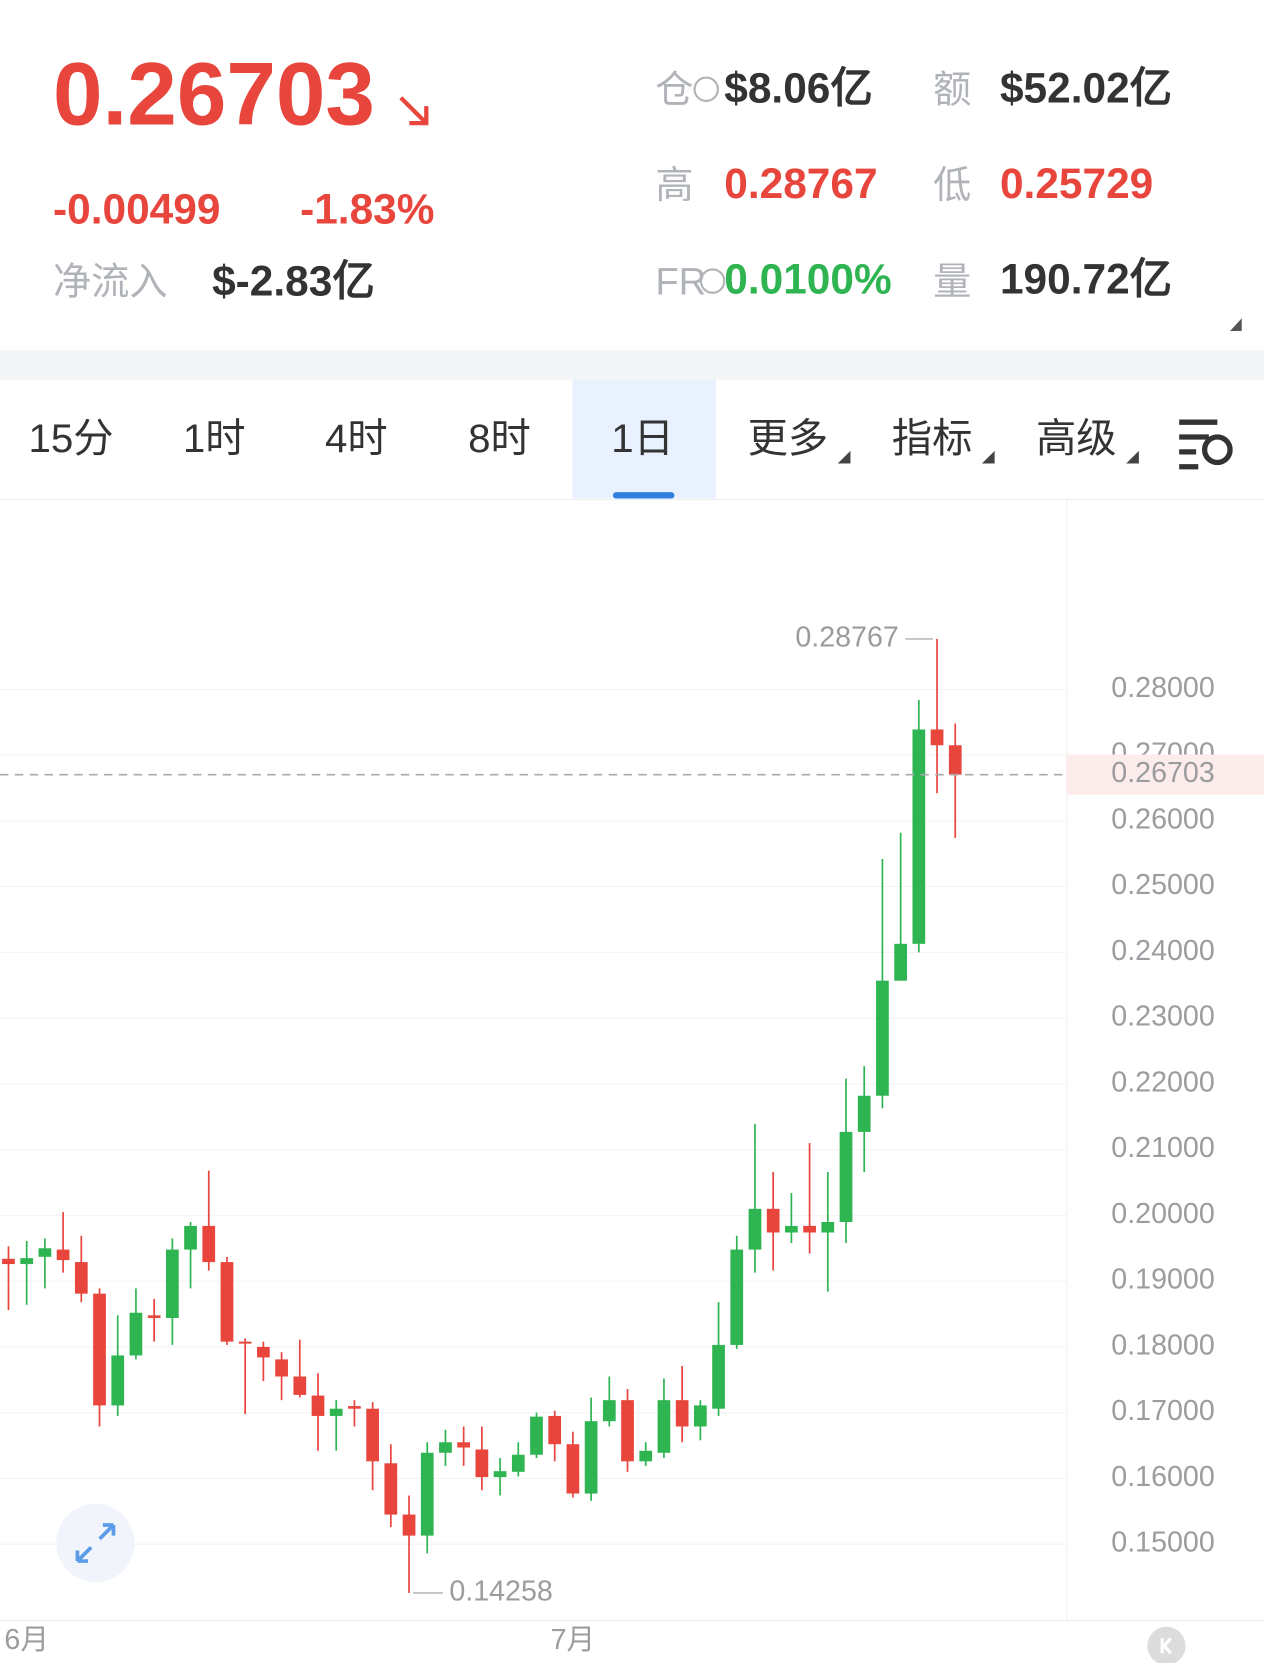 This screenshot has width=1264, height=1663. What do you see at coordinates (1162, 885) in the screenshot?
I see `y-tick-label: 0.25000` at bounding box center [1162, 885].